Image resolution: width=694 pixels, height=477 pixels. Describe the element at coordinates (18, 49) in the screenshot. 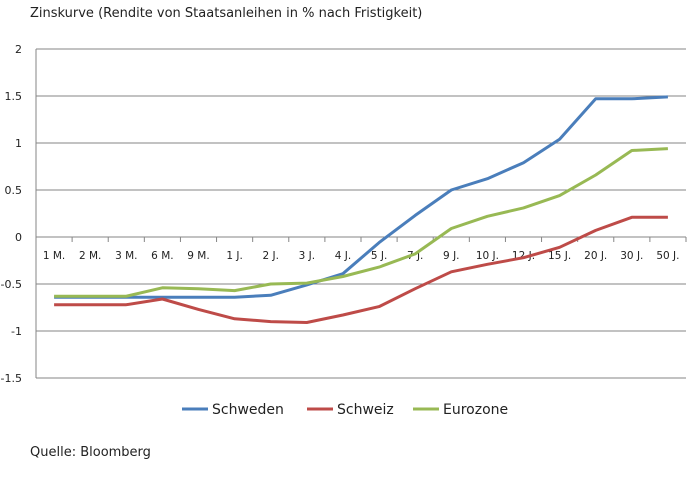

I see `y-tick-label: 2` at that location.